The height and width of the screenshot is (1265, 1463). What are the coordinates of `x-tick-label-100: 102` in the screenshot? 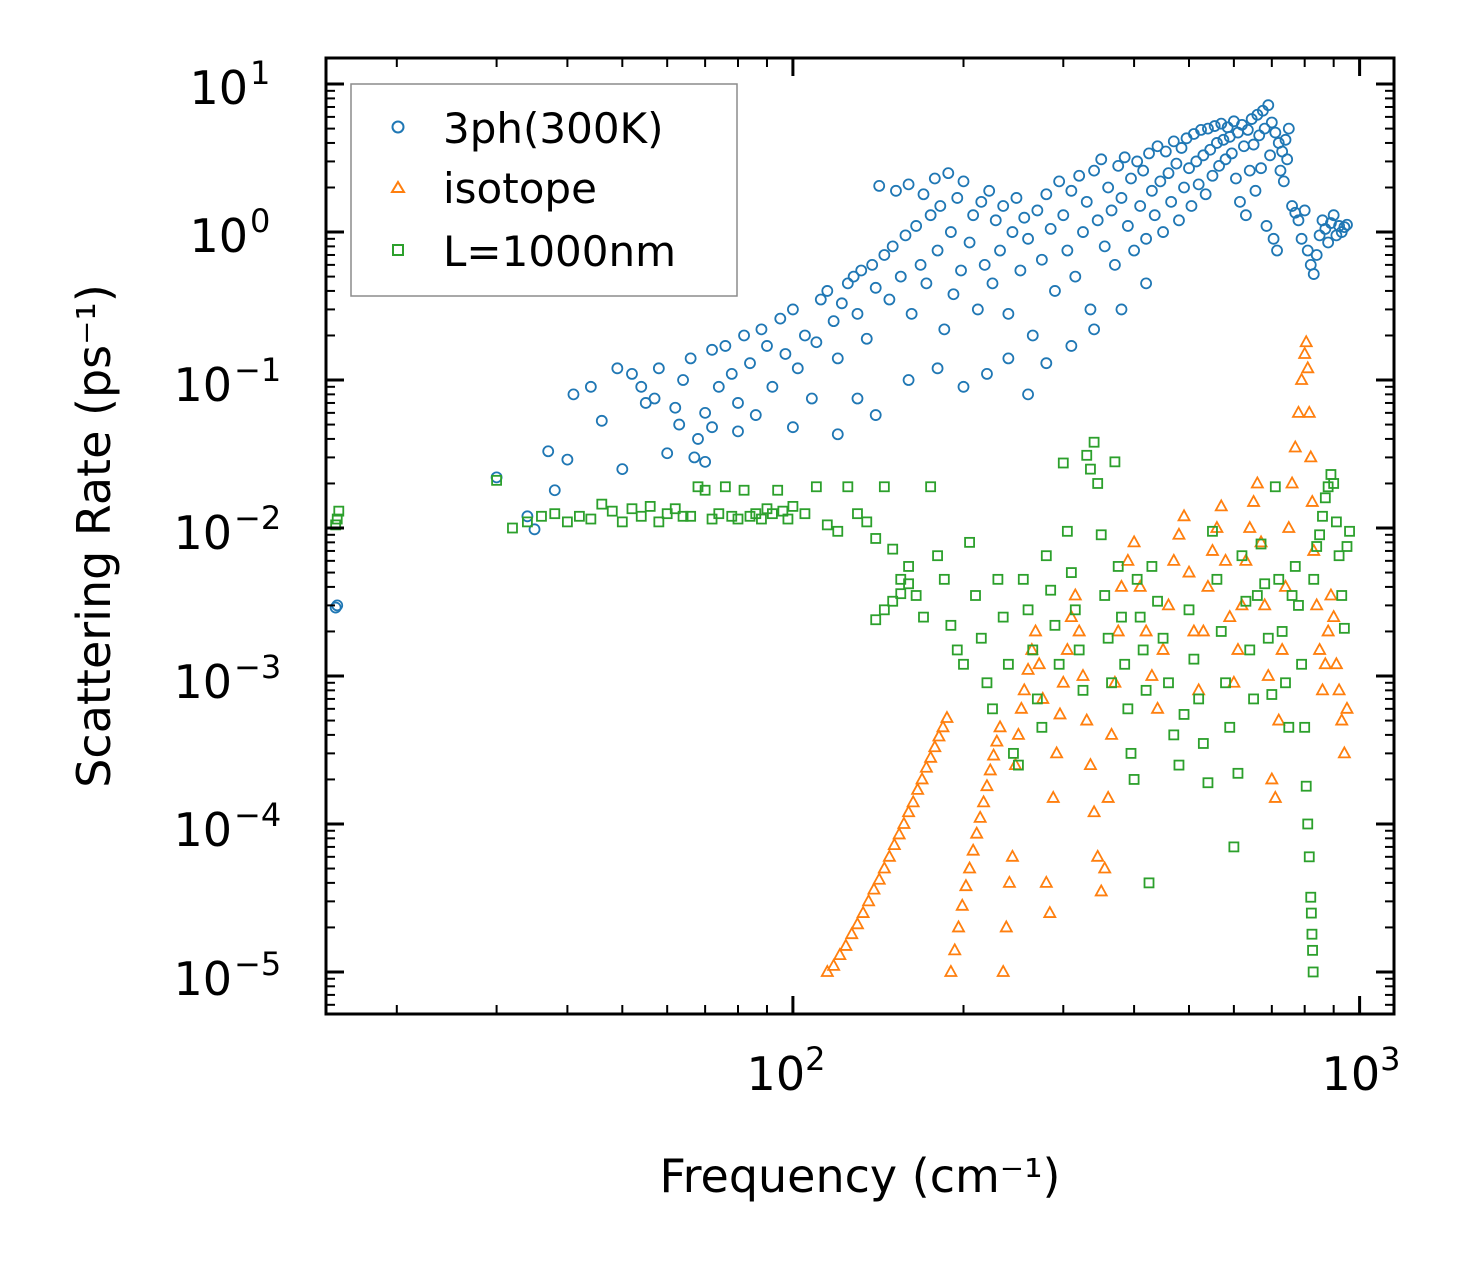 It's located at (786, 1070).